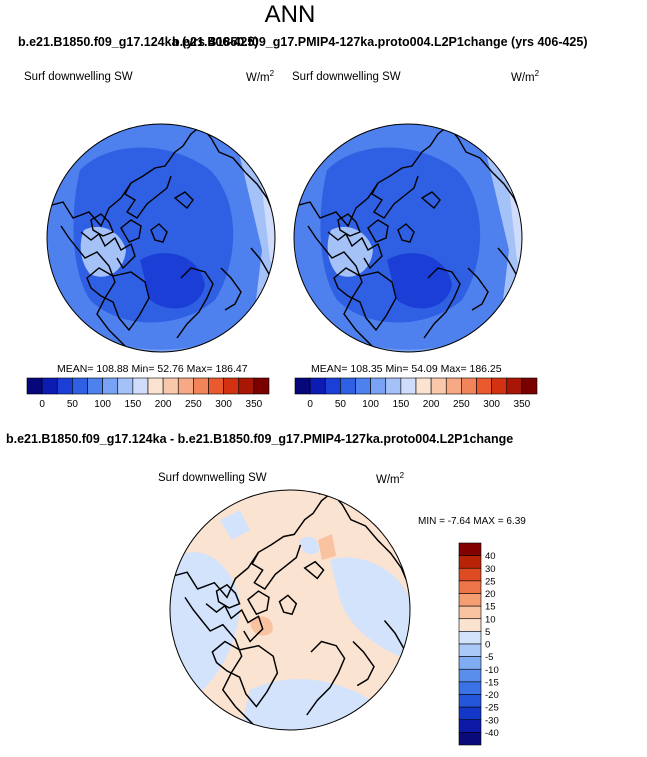  I want to click on colorbar-diff-tick-label: -15, so click(492, 682).